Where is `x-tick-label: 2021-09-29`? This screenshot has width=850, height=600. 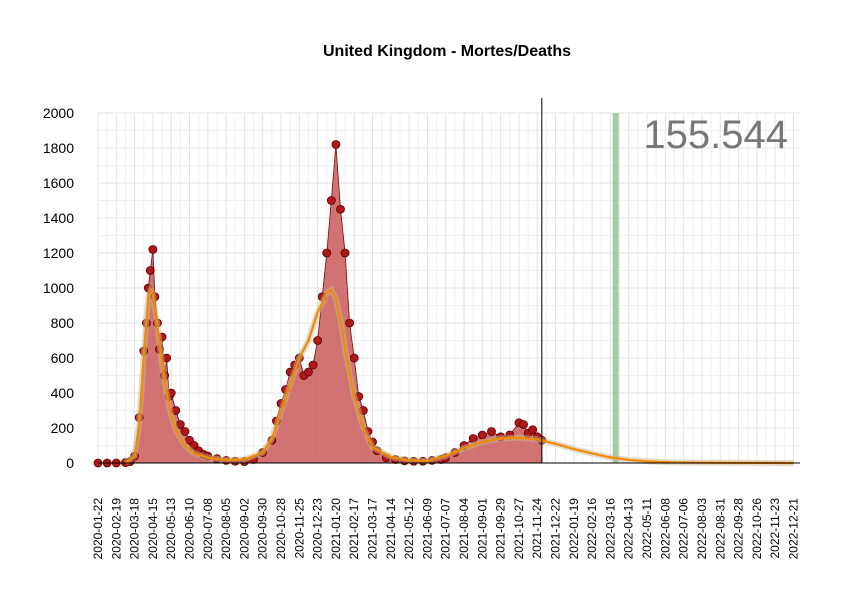
x-tick-label: 2021-09-29 is located at coordinates (501, 529).